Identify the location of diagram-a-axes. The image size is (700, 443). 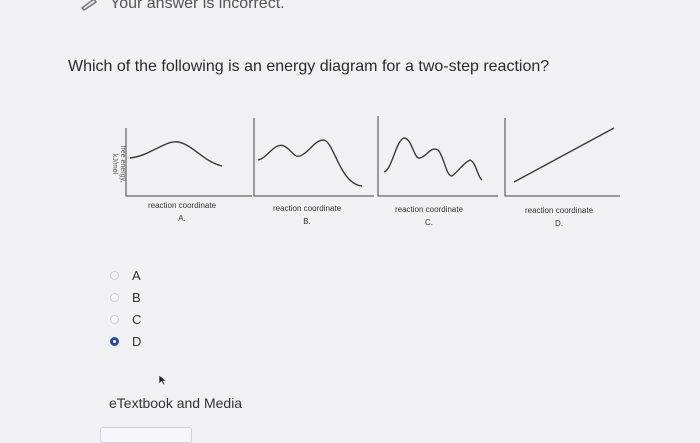
(188, 162).